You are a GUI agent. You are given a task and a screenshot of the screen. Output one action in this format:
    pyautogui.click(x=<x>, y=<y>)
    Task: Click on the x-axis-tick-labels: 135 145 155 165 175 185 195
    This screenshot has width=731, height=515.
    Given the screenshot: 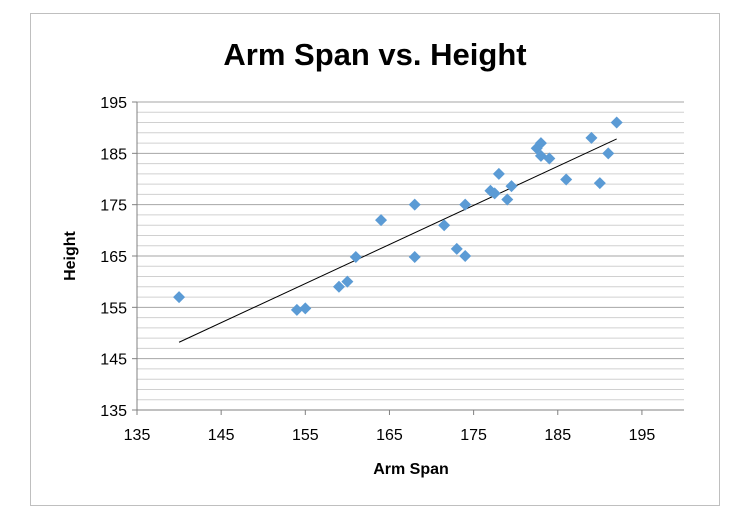 What is the action you would take?
    pyautogui.click(x=390, y=435)
    